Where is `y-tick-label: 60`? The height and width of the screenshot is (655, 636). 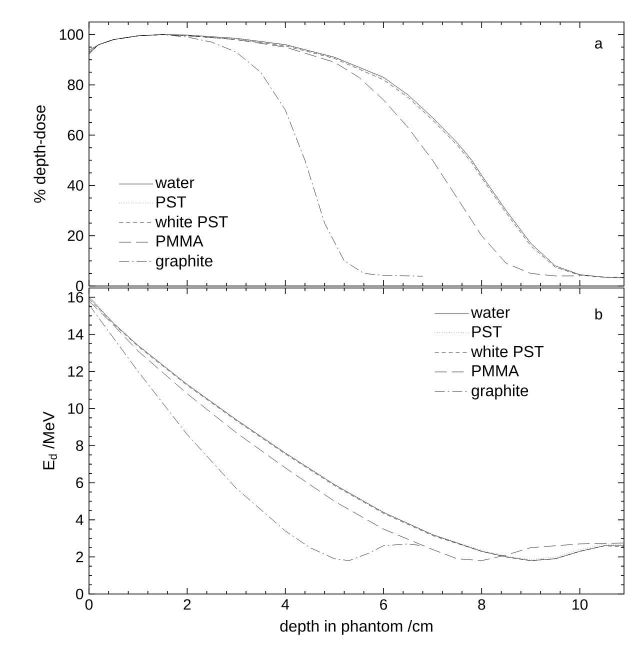
y-tick-label: 60 is located at coordinates (76, 135).